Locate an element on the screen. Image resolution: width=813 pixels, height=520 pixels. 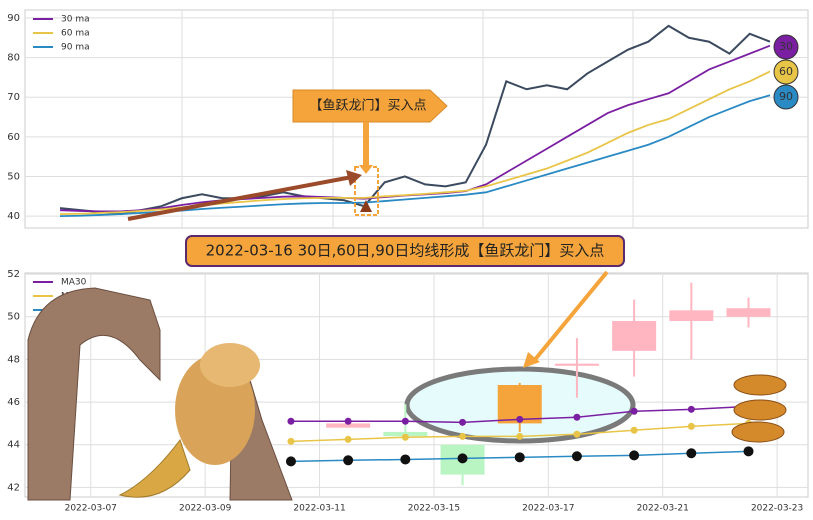
title-banner is located at coordinates (405, 251).